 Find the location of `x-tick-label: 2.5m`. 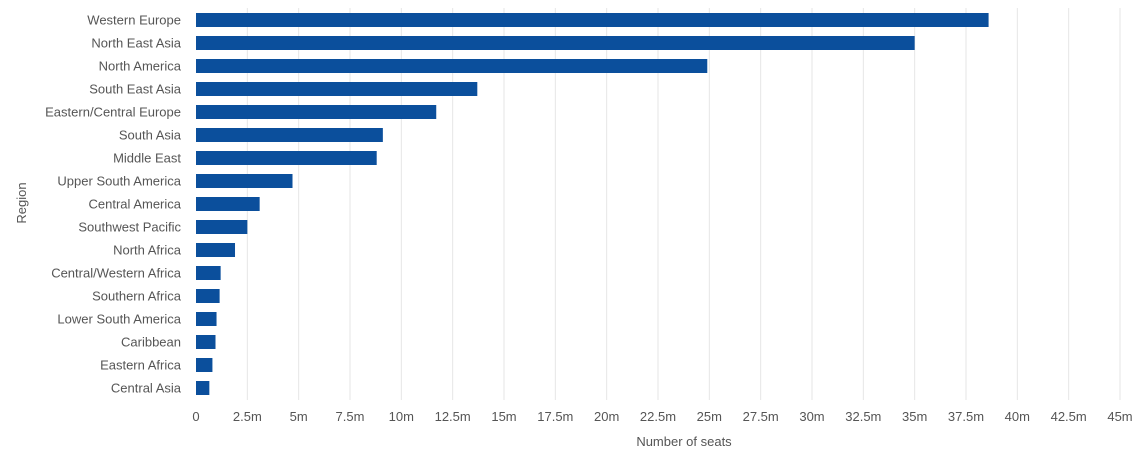

x-tick-label: 2.5m is located at coordinates (247, 416).